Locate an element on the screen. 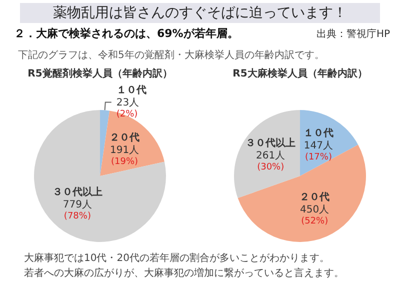 The image size is (400, 285). data-label: 191人 (19%) is located at coordinates (125, 156).